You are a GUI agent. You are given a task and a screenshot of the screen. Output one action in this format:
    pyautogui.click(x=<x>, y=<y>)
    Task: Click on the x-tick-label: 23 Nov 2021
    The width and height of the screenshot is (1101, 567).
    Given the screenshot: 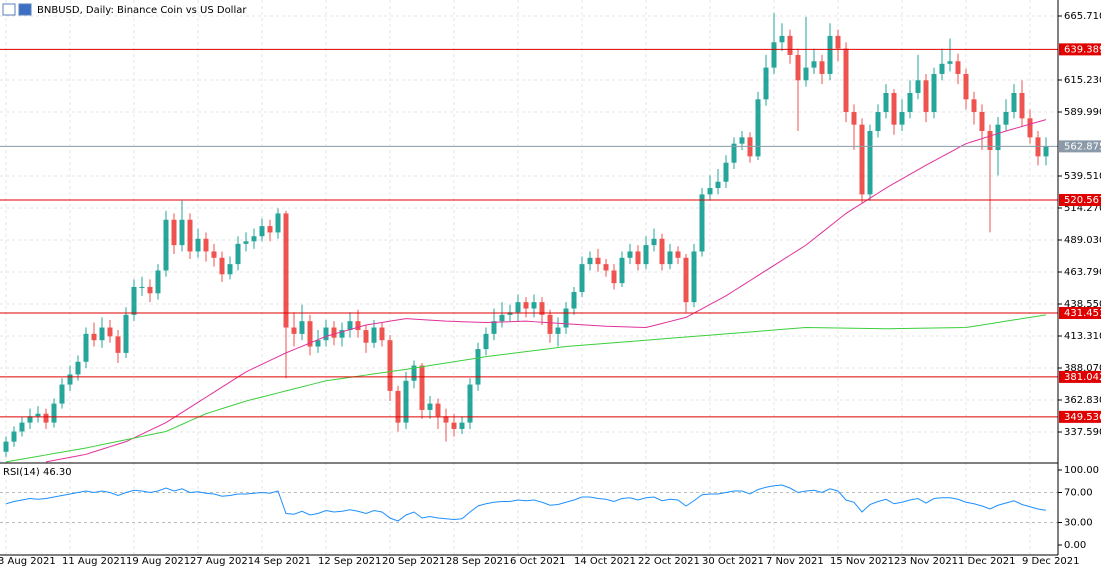 What is the action you would take?
    pyautogui.click(x=926, y=561)
    